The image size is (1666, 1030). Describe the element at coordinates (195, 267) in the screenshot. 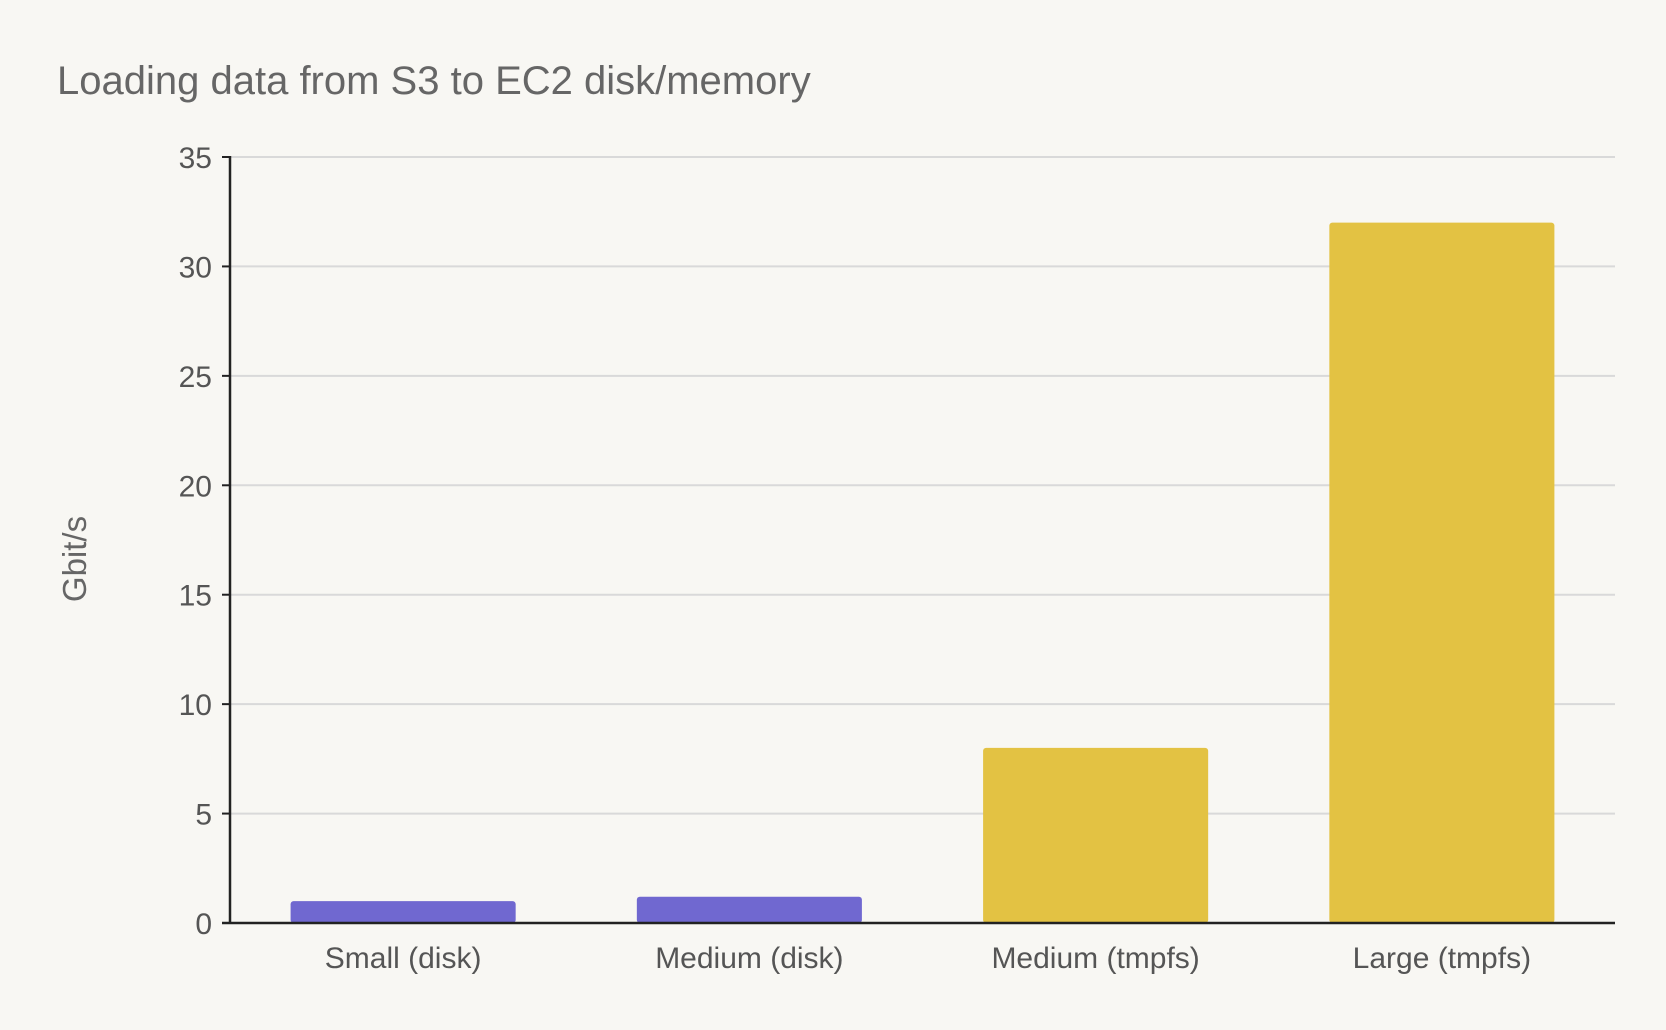

I see `y-tick-label: 30` at that location.